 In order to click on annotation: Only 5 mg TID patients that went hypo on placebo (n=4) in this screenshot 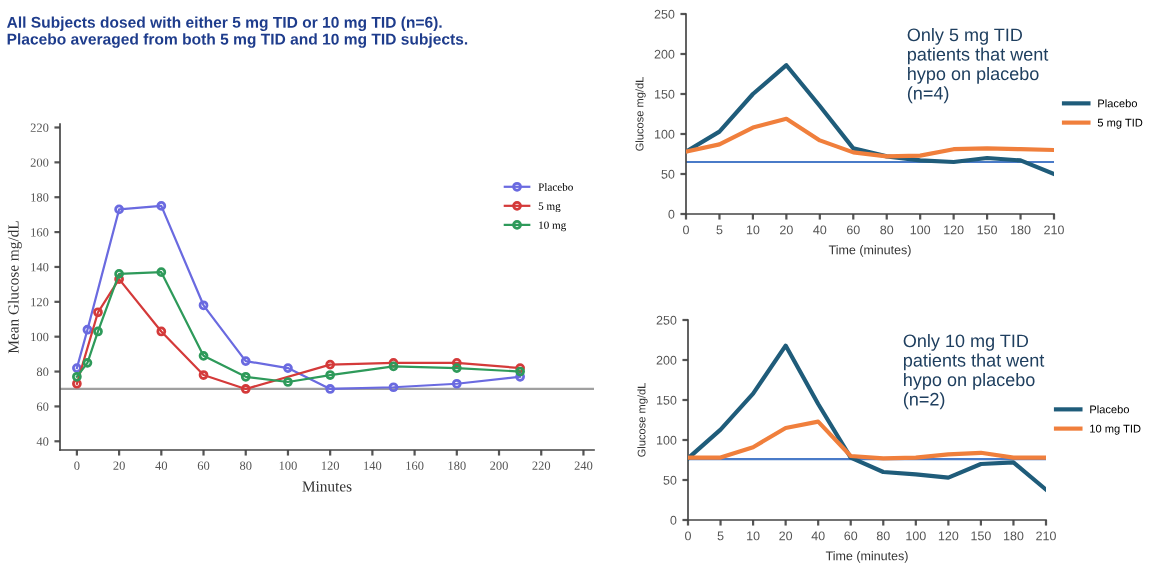, I will do `click(978, 66)`.